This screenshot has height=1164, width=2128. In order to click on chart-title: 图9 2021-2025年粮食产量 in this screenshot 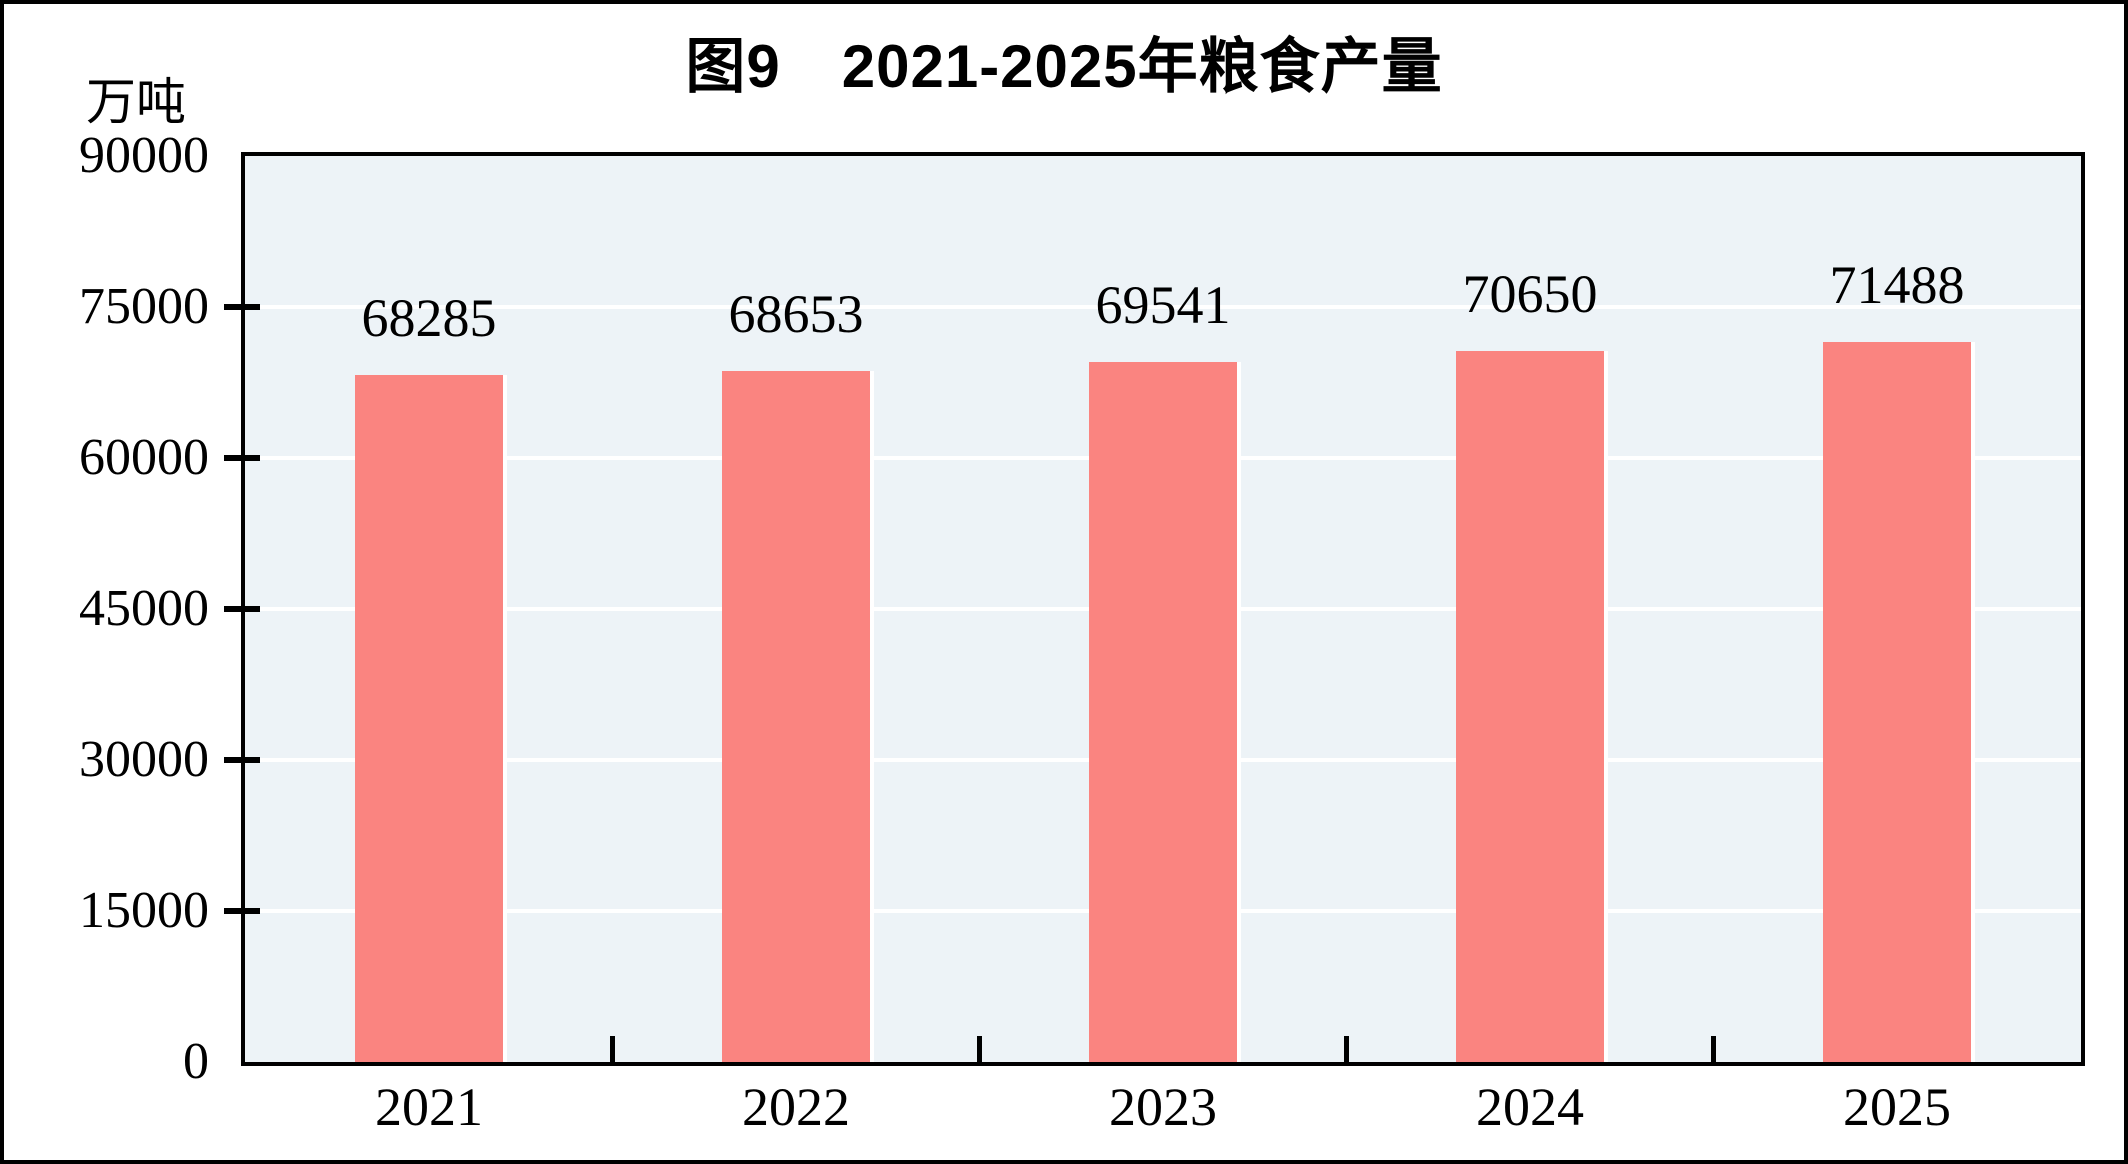, I will do `click(1064, 66)`.